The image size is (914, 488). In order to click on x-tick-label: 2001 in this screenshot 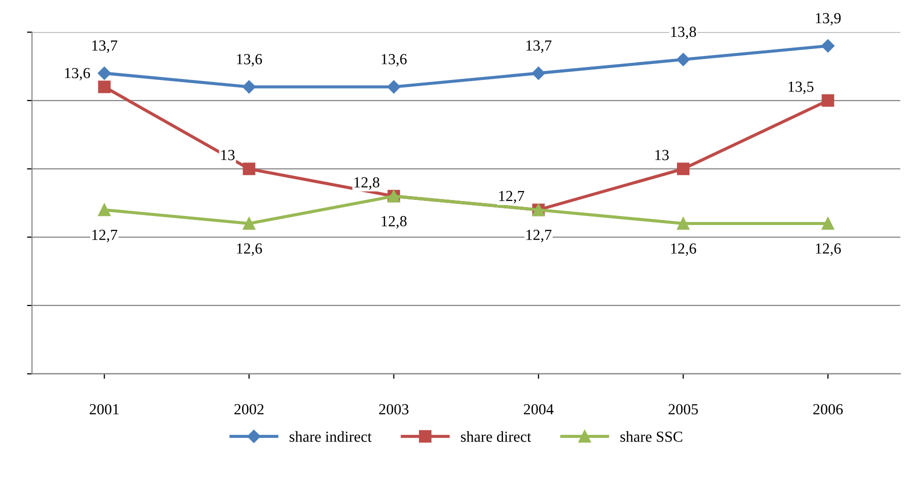, I will do `click(104, 409)`.